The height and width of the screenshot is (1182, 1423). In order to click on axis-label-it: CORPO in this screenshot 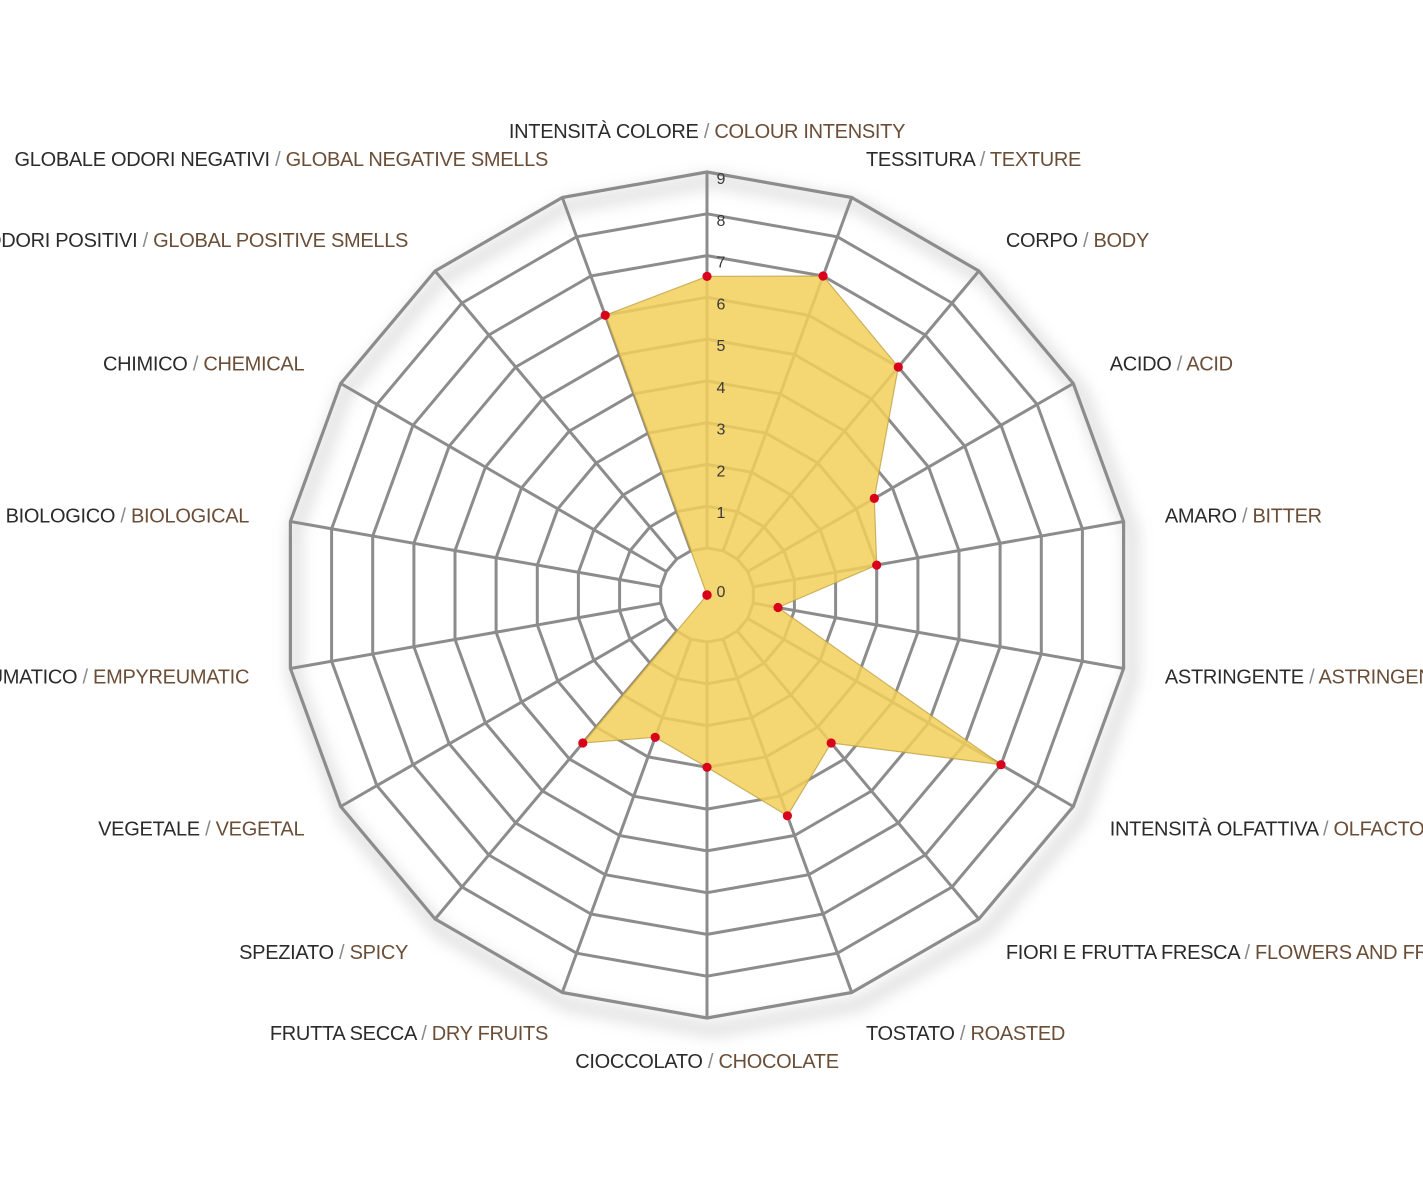, I will do `click(1042, 241)`.